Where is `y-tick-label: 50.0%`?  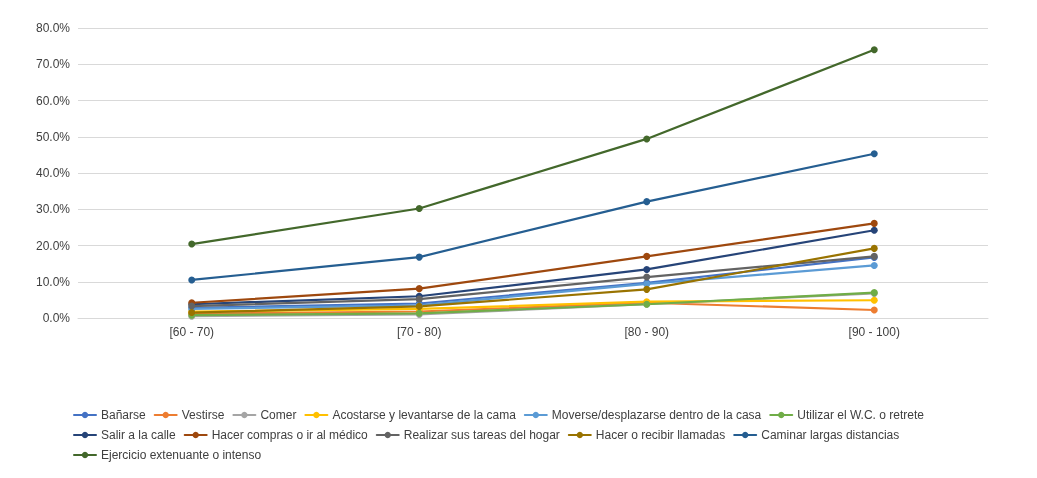
y-tick-label: 50.0% is located at coordinates (53, 136).